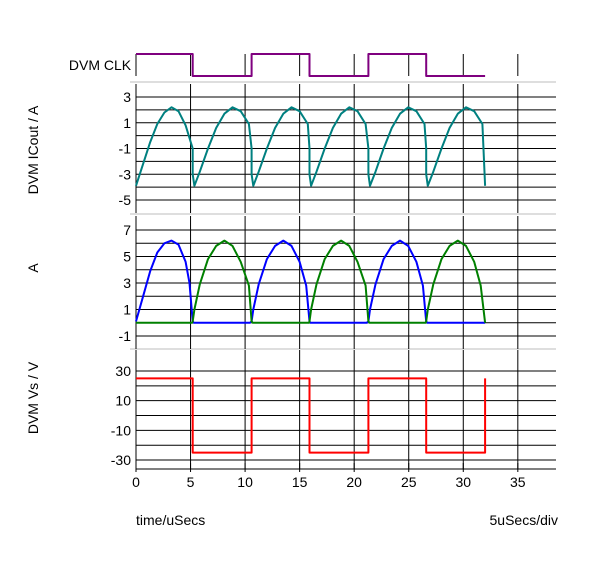 This screenshot has height=563, width=600. What do you see at coordinates (463, 482) in the screenshot?
I see `x-tick-label: 30` at bounding box center [463, 482].